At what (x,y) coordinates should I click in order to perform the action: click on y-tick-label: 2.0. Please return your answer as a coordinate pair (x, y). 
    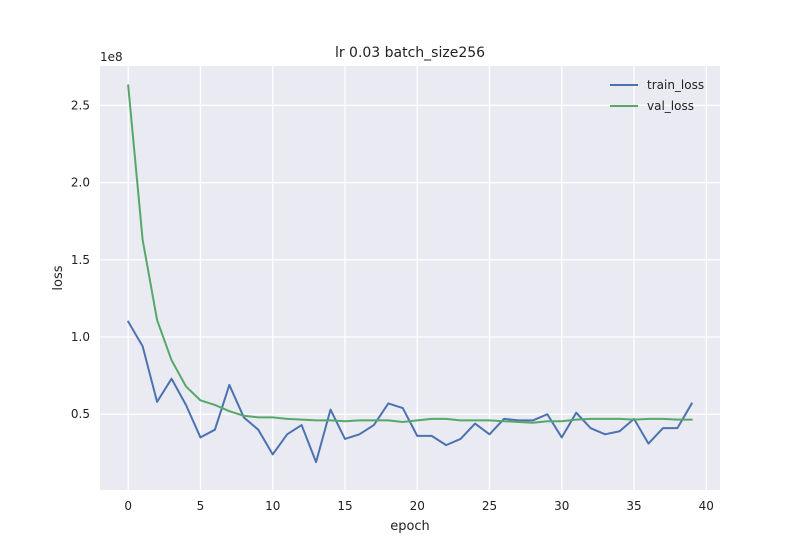
    Looking at the image, I should click on (80, 183).